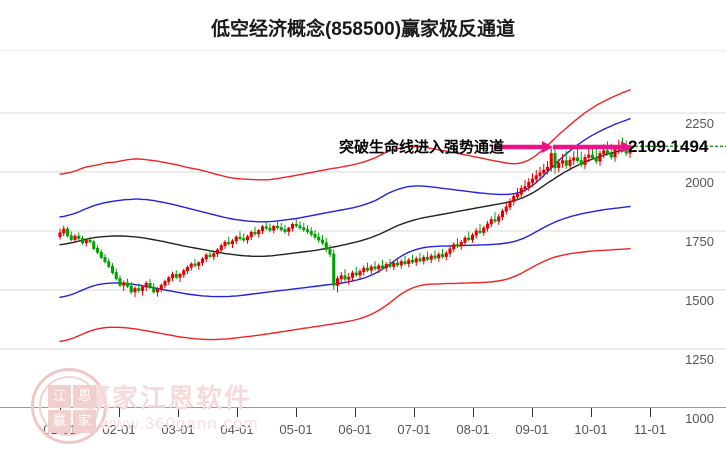  Describe the element at coordinates (650, 429) in the screenshot. I see `x-axis-tick: 11-01` at that location.